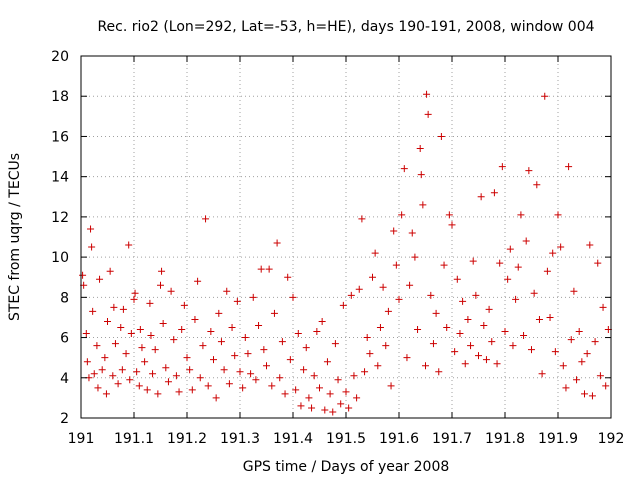 This screenshot has height=480, width=640. What do you see at coordinates (187, 439) in the screenshot?
I see `x-tick-label: 191.2` at bounding box center [187, 439].